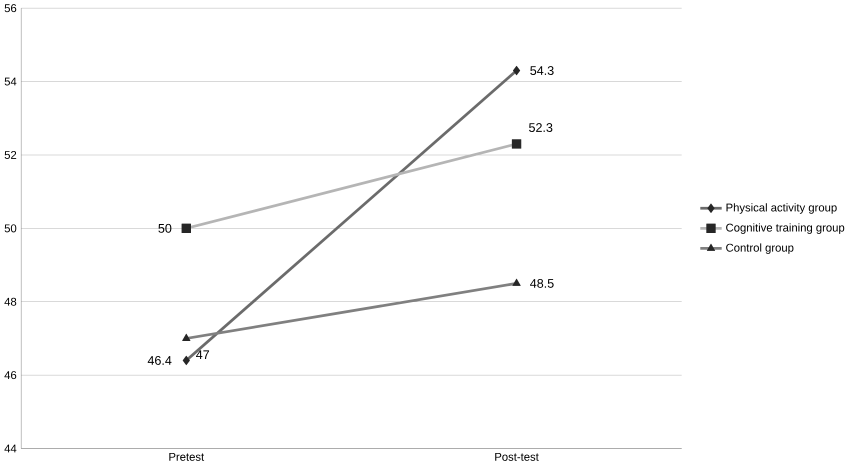  I want to click on legend-label: Control group, so click(760, 248).